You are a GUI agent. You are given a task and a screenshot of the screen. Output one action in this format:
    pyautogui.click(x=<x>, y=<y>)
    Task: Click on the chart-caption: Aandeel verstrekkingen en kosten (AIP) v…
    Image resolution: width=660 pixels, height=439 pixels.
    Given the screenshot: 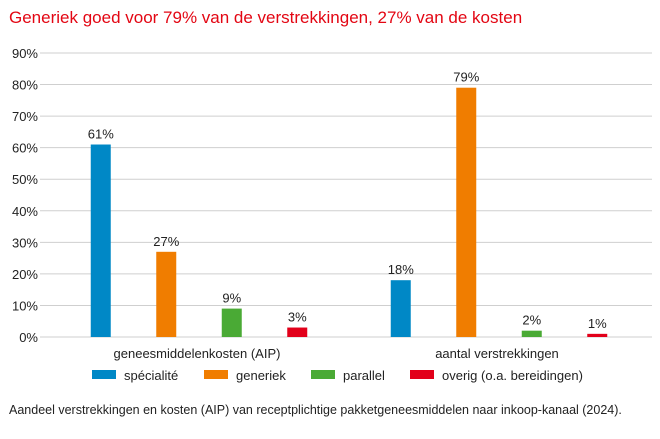 What is the action you would take?
    pyautogui.click(x=315, y=410)
    